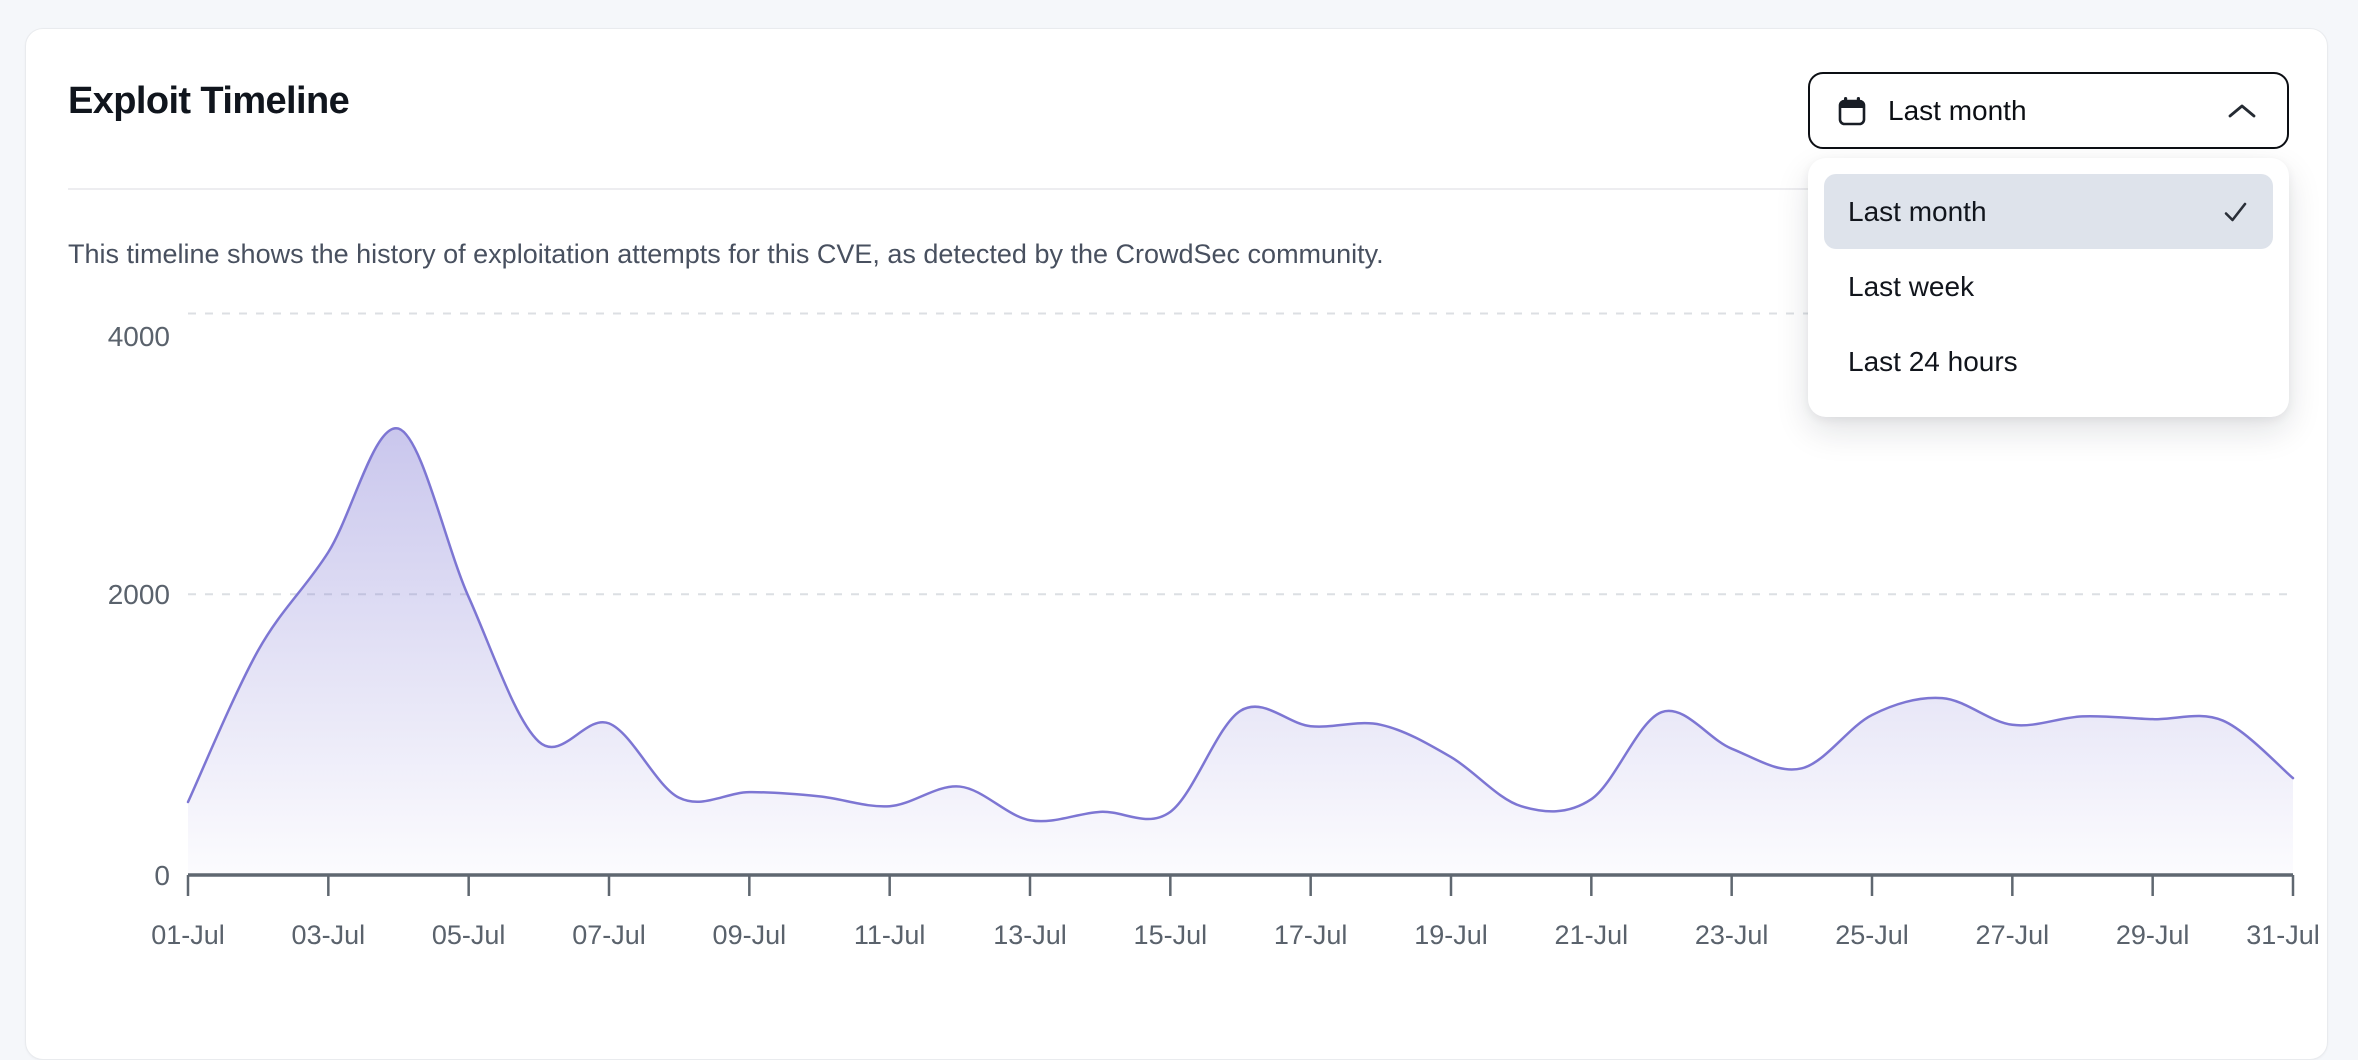  I want to click on time-range-dropdown-menu: Last month Last week Last 24 hours, so click(2048, 287).